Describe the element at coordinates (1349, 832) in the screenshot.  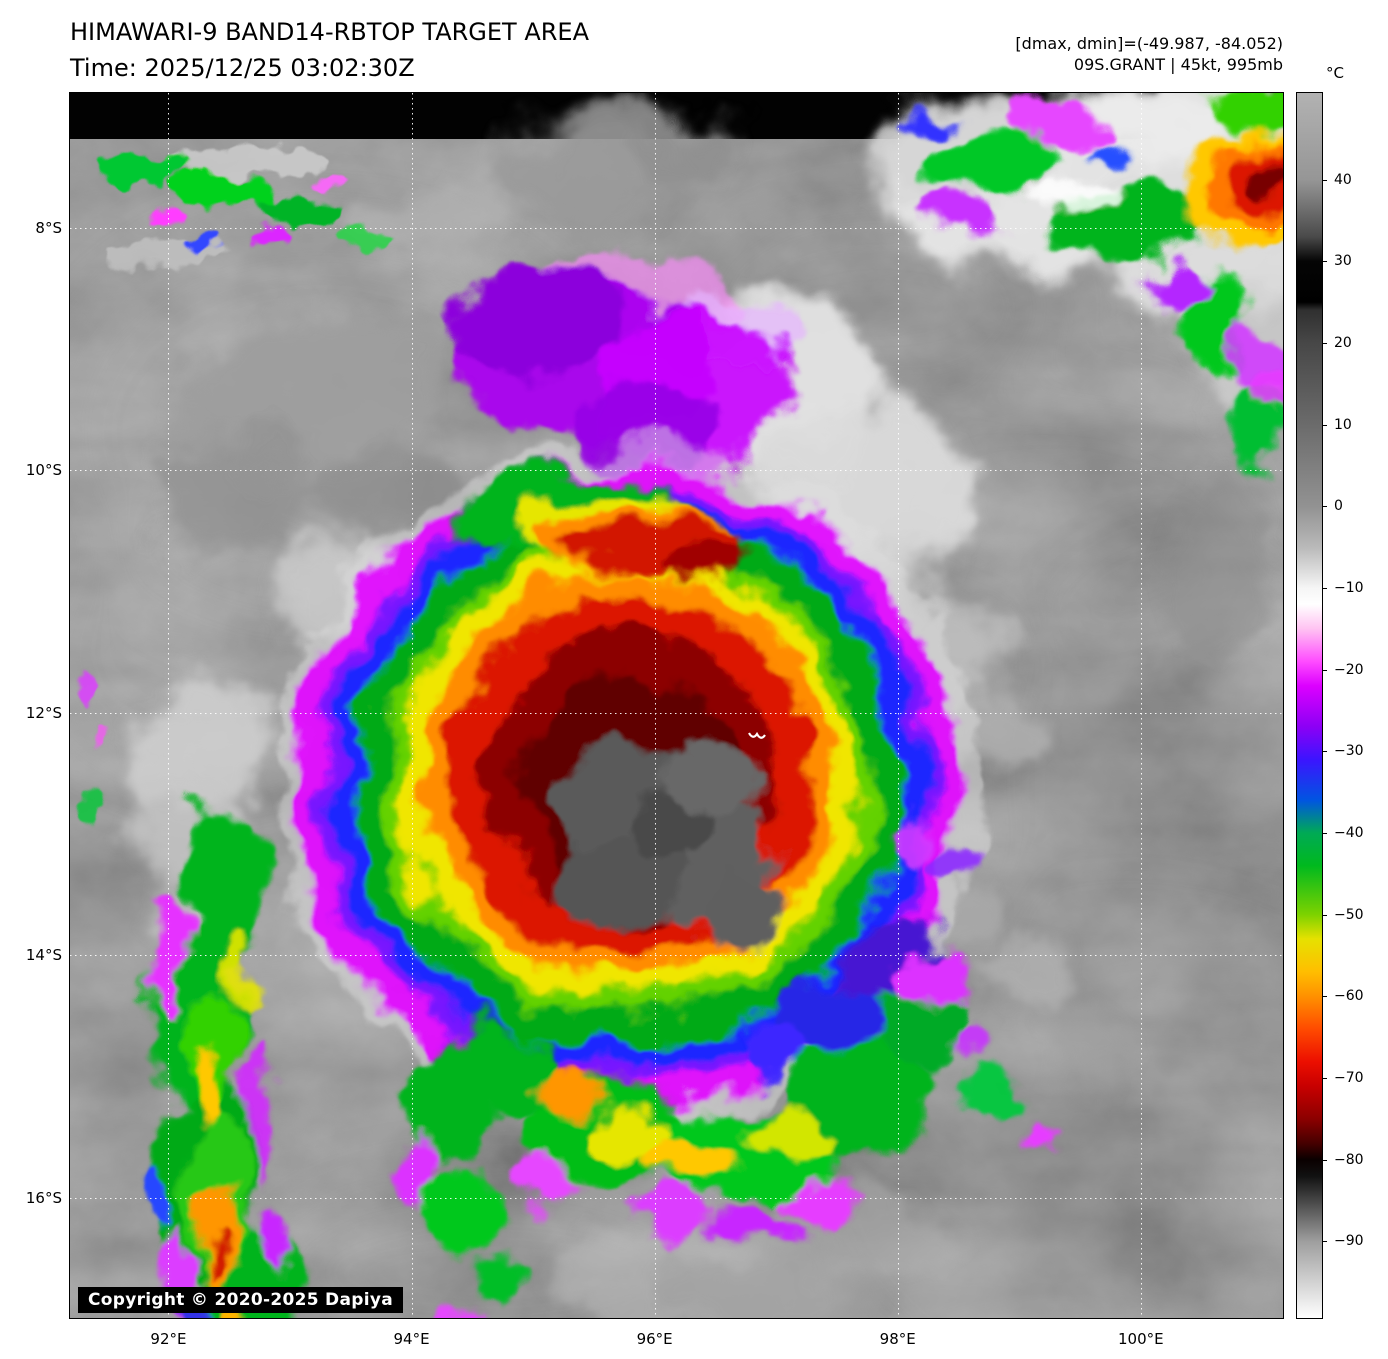
I see `colorbar-tick-label: −40` at that location.